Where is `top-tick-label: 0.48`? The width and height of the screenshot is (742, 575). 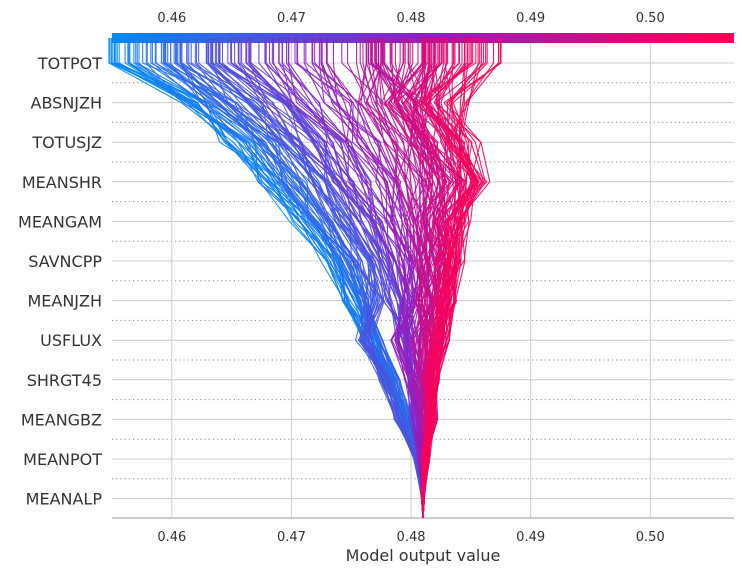 top-tick-label: 0.48 is located at coordinates (411, 18).